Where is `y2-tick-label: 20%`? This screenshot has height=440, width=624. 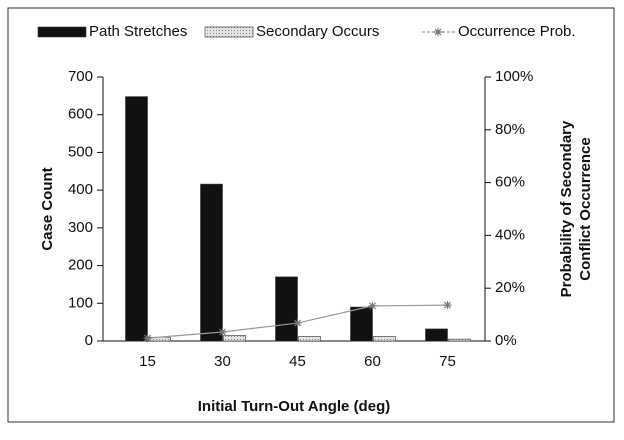
y2-tick-label: 20% is located at coordinates (510, 287).